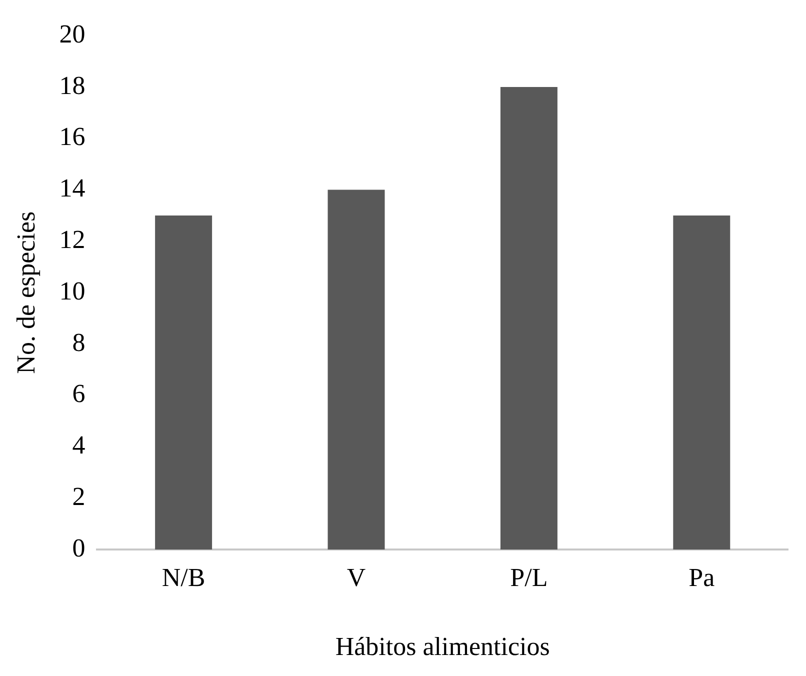  I want to click on y-tick-label: 12, so click(72, 239).